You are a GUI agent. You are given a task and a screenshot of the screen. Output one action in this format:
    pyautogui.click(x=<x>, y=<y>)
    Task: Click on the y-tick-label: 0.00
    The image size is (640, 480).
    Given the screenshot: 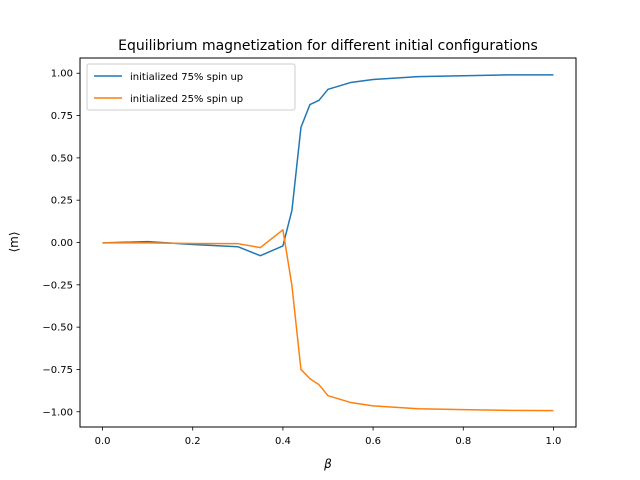 What is the action you would take?
    pyautogui.click(x=62, y=243)
    